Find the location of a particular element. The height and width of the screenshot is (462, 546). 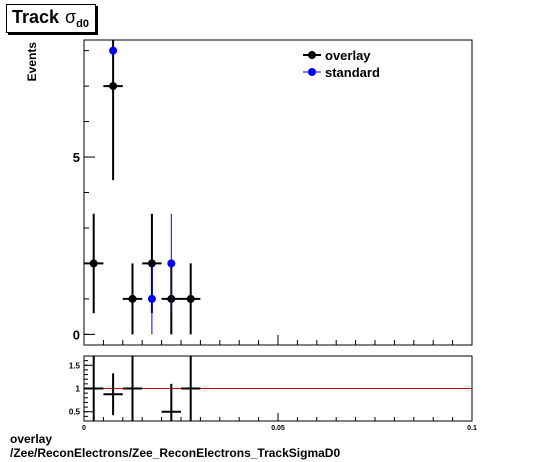

title-subscript: d0 is located at coordinates (82, 24).